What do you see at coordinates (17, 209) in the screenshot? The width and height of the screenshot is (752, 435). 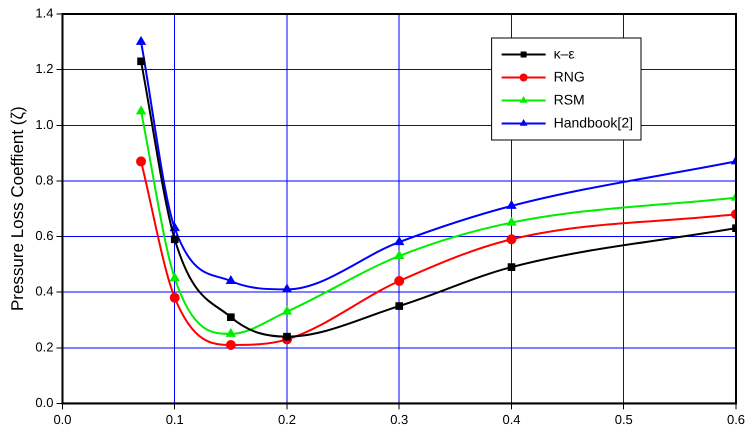 I see `y-axis-title: Pressure Loss Coeffient (ζ)` at bounding box center [17, 209].